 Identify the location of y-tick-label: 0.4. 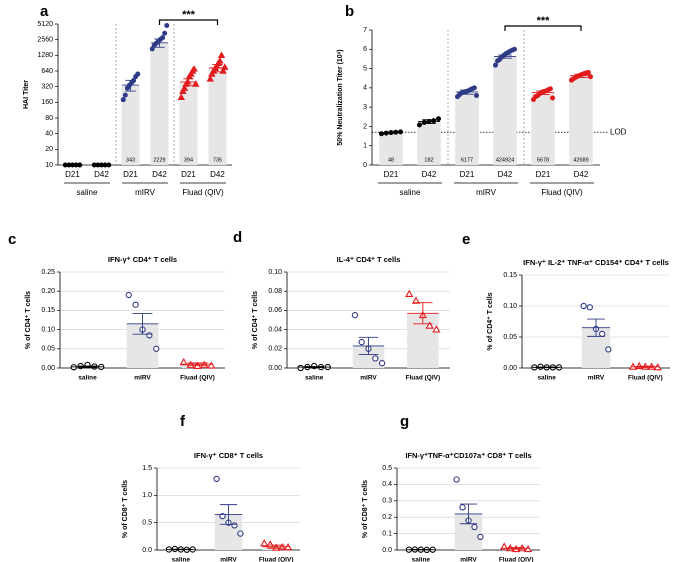
(387, 484).